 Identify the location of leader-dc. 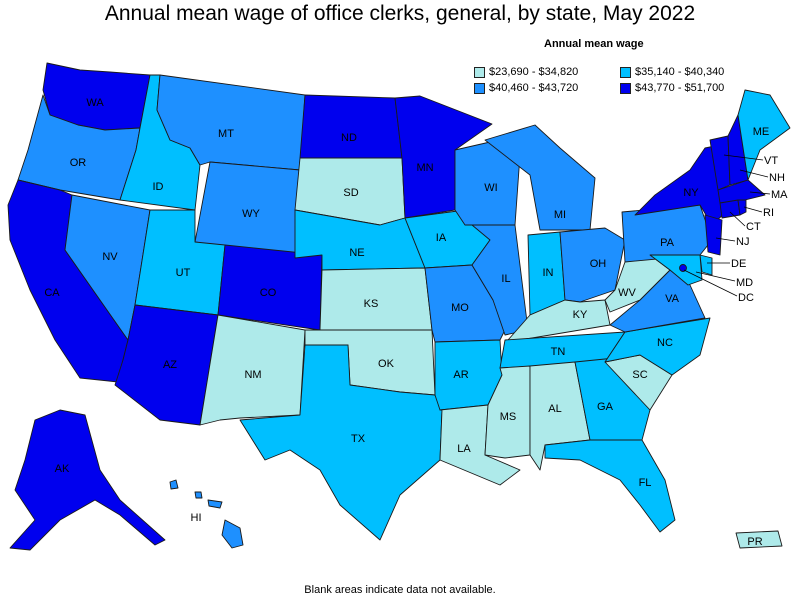
(710, 283).